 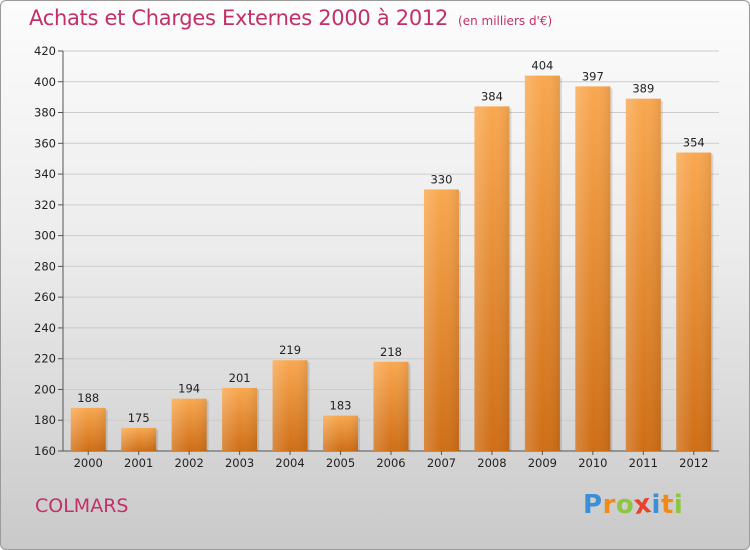 I want to click on x-tick-label: 2009, so click(x=542, y=463).